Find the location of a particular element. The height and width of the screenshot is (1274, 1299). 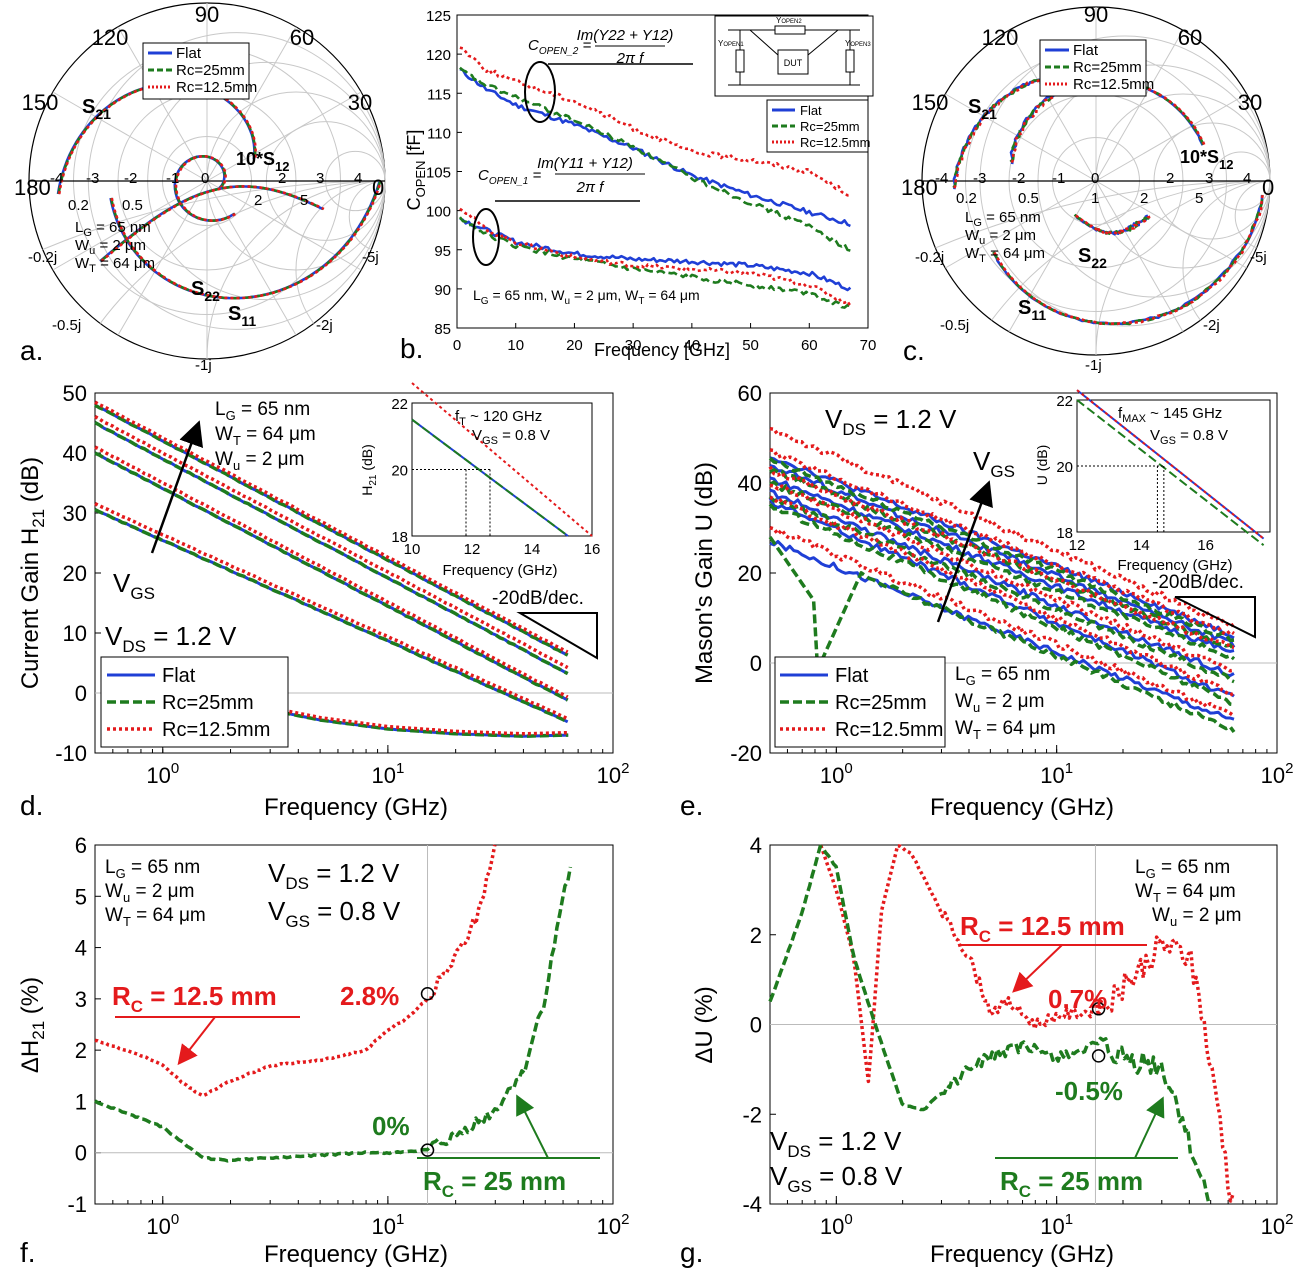

y-tick-label: 115 is located at coordinates (439, 94).